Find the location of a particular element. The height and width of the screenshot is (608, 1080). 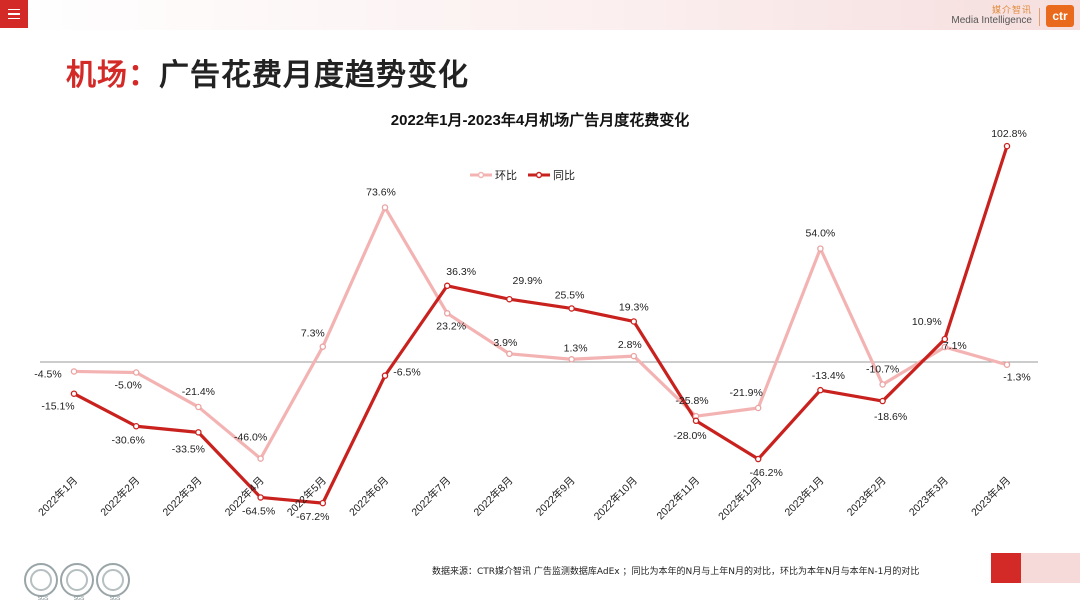

top-bar: 媒介智讯 Media Intelligence ctr is located at coordinates (540, 15).